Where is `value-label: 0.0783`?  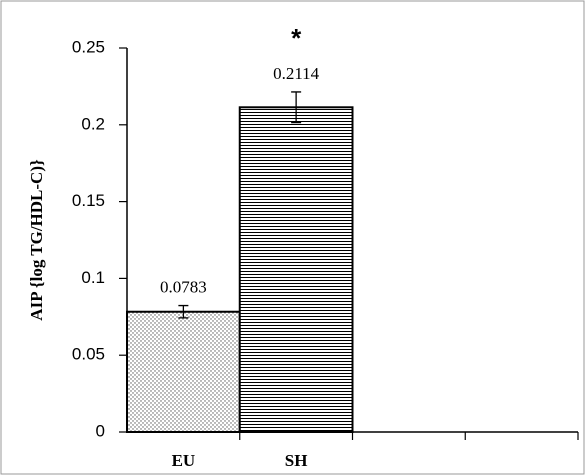 value-label: 0.0783 is located at coordinates (183, 286).